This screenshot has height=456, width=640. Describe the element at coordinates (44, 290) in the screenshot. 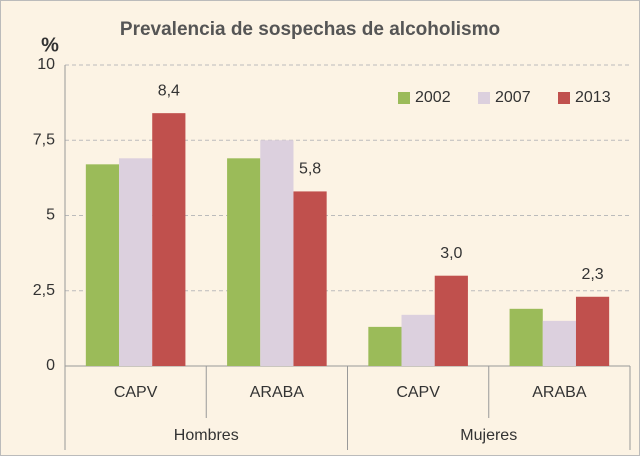

I see `y-tick-label: 2,5` at that location.